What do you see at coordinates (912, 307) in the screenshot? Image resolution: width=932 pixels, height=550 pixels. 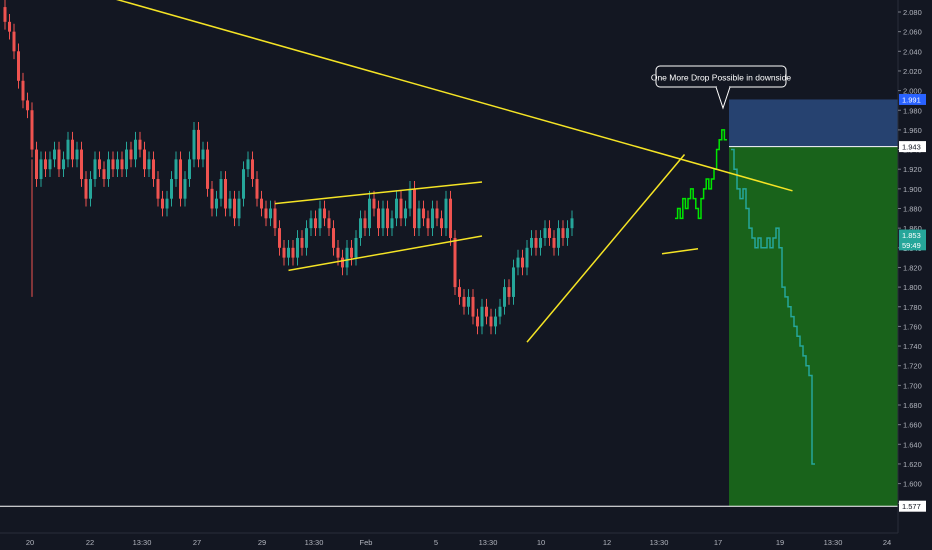 I see `y-tick-label: 1.780` at bounding box center [912, 307].